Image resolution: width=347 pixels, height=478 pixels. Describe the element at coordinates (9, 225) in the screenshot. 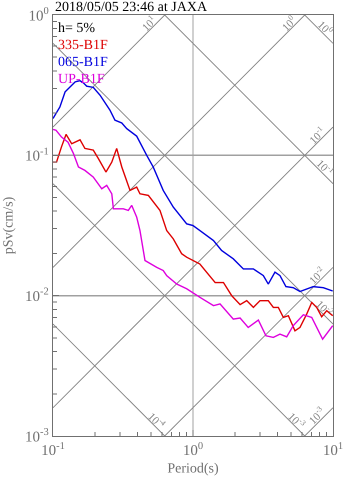

I see `y-axis-title: pSv(cm/s)` at that location.